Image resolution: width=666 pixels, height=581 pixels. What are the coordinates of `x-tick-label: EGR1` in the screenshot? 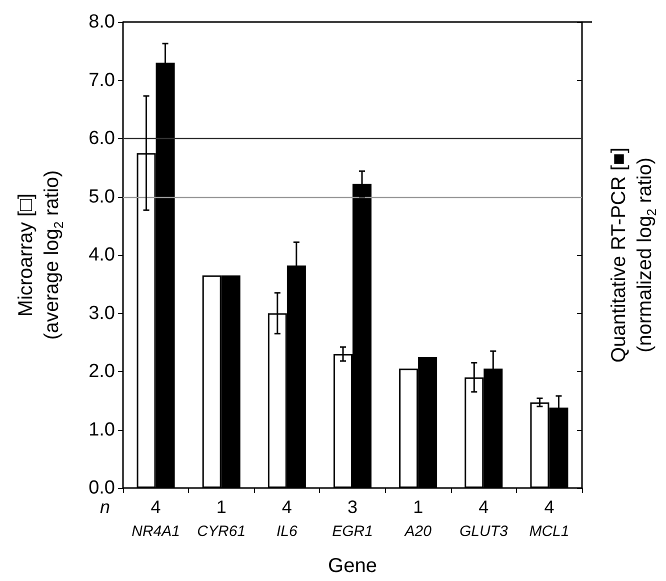 It's located at (352, 531).